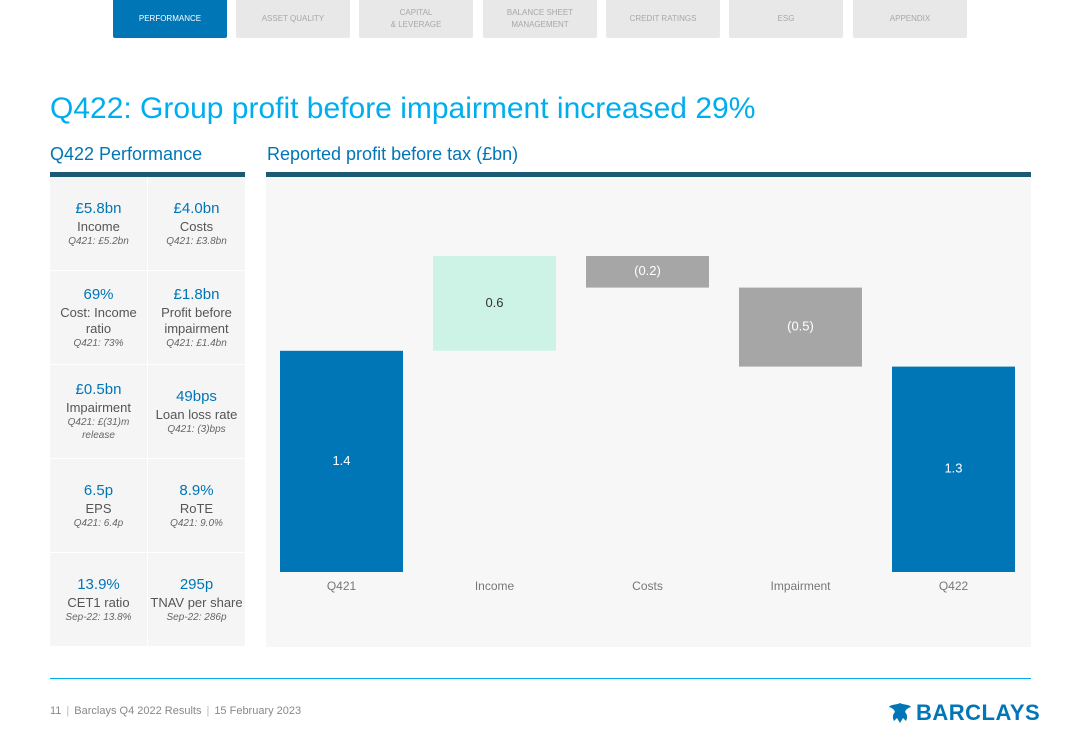 Image resolution: width=1080 pixels, height=748 pixels. What do you see at coordinates (293, 19) in the screenshot?
I see `nav-tab: ASSET QUALITY` at bounding box center [293, 19].